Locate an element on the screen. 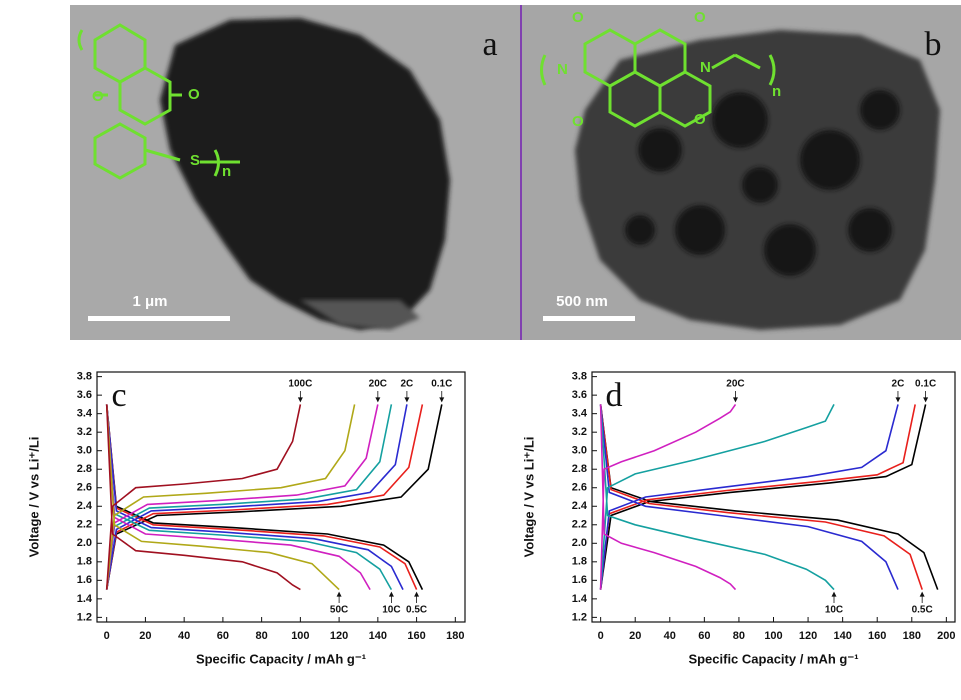 This screenshot has width=961, height=700. curve-label: 50C is located at coordinates (339, 610).